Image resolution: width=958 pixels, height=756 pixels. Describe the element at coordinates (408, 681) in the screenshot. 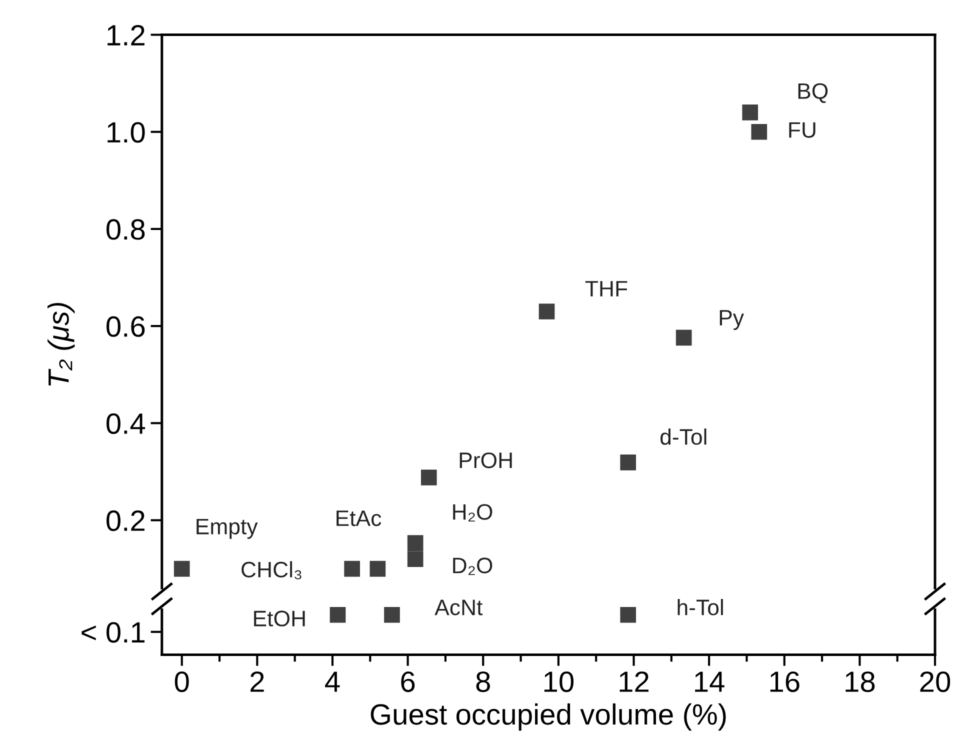

I see `x-tick-label: 6` at that location.